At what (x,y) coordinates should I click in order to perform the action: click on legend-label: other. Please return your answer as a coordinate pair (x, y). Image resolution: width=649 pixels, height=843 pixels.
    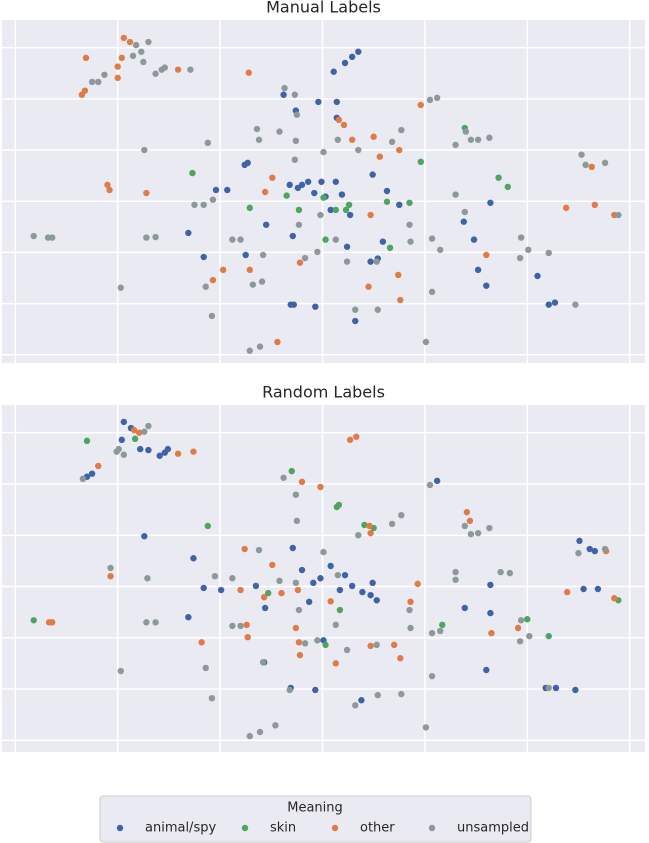
    Looking at the image, I should click on (377, 828).